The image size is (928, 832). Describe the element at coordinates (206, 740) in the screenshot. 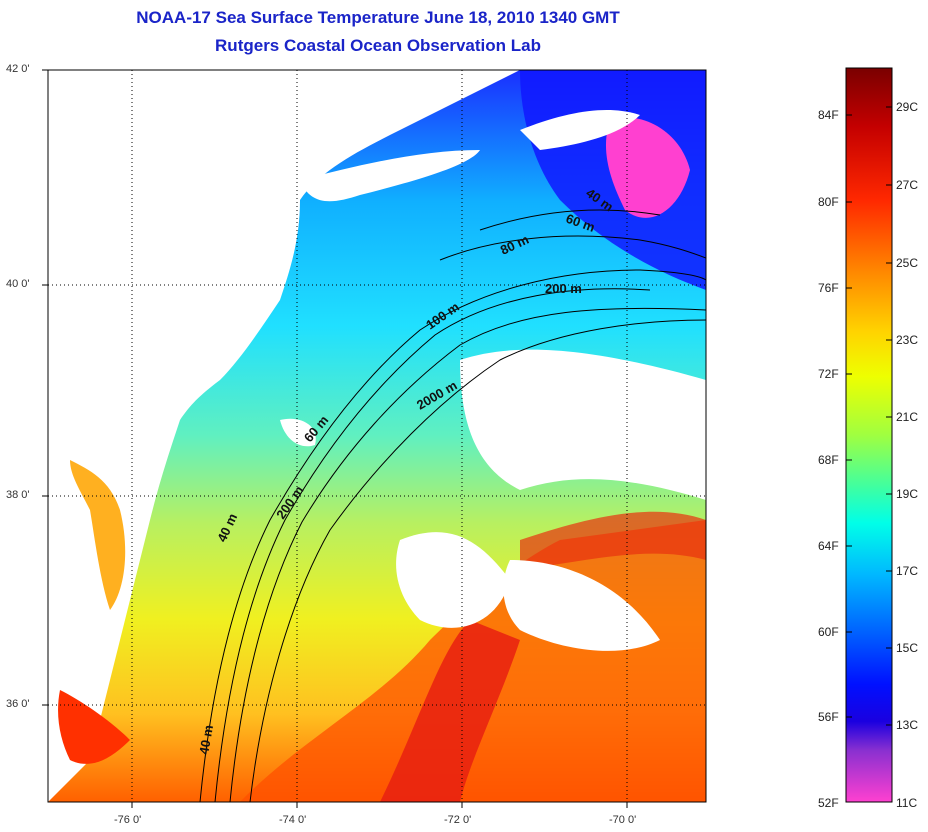

I see `contour-label: 40 m` at that location.